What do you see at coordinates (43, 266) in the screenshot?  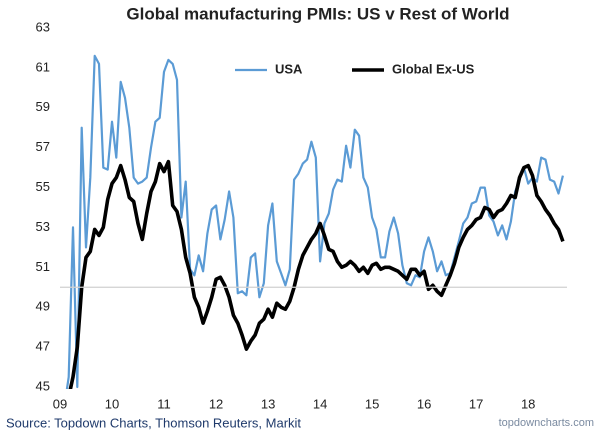 I see `y-tick-label: 51` at bounding box center [43, 266].